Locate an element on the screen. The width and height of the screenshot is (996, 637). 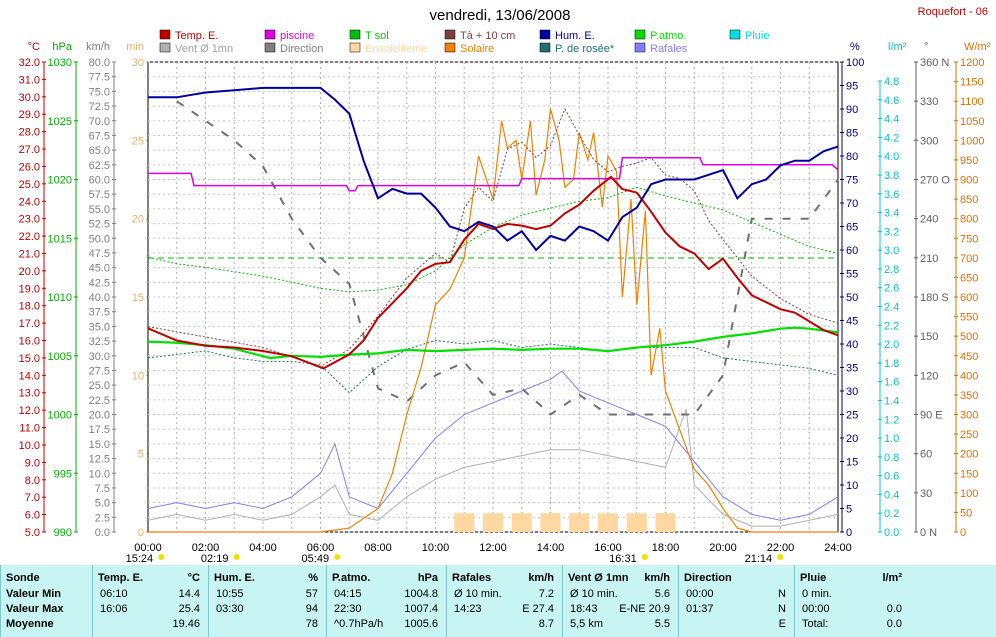
summary-cell: 0.0 is located at coordinates (894, 609).